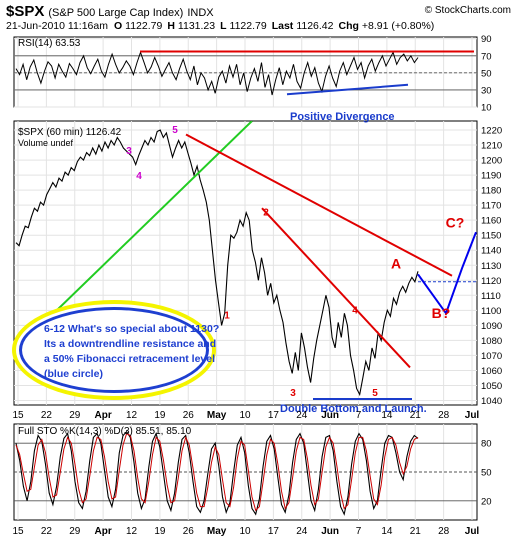  What do you see at coordinates (46, 143) in the screenshot?
I see `volume-legend: Volume undef` at bounding box center [46, 143].